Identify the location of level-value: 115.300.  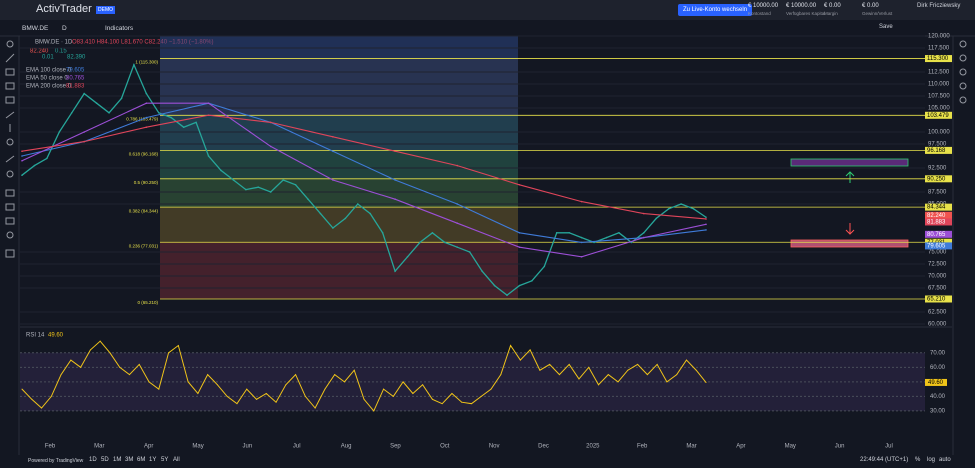
(938, 59).